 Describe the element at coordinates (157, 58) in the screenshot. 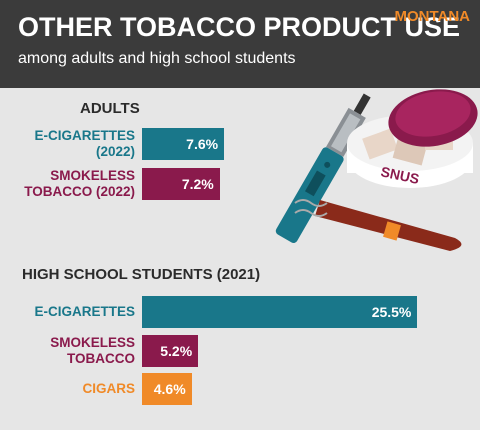

I see `subtitle: among adults and high school students` at that location.